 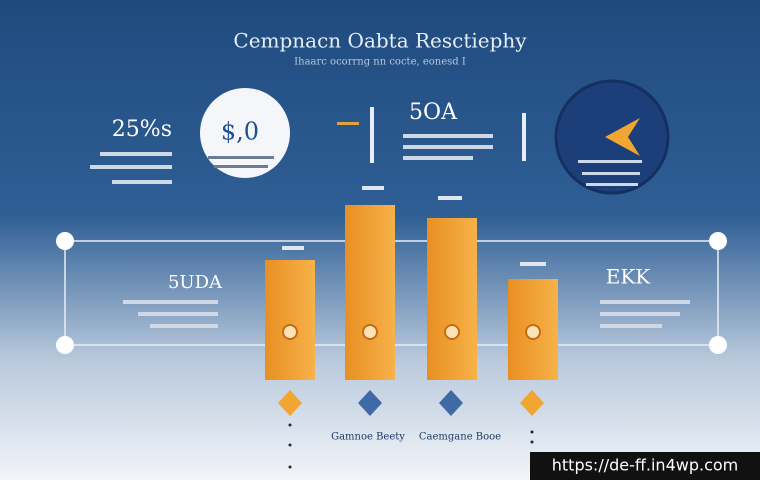 I want to click on stat-value: 25%s, so click(x=142, y=129).